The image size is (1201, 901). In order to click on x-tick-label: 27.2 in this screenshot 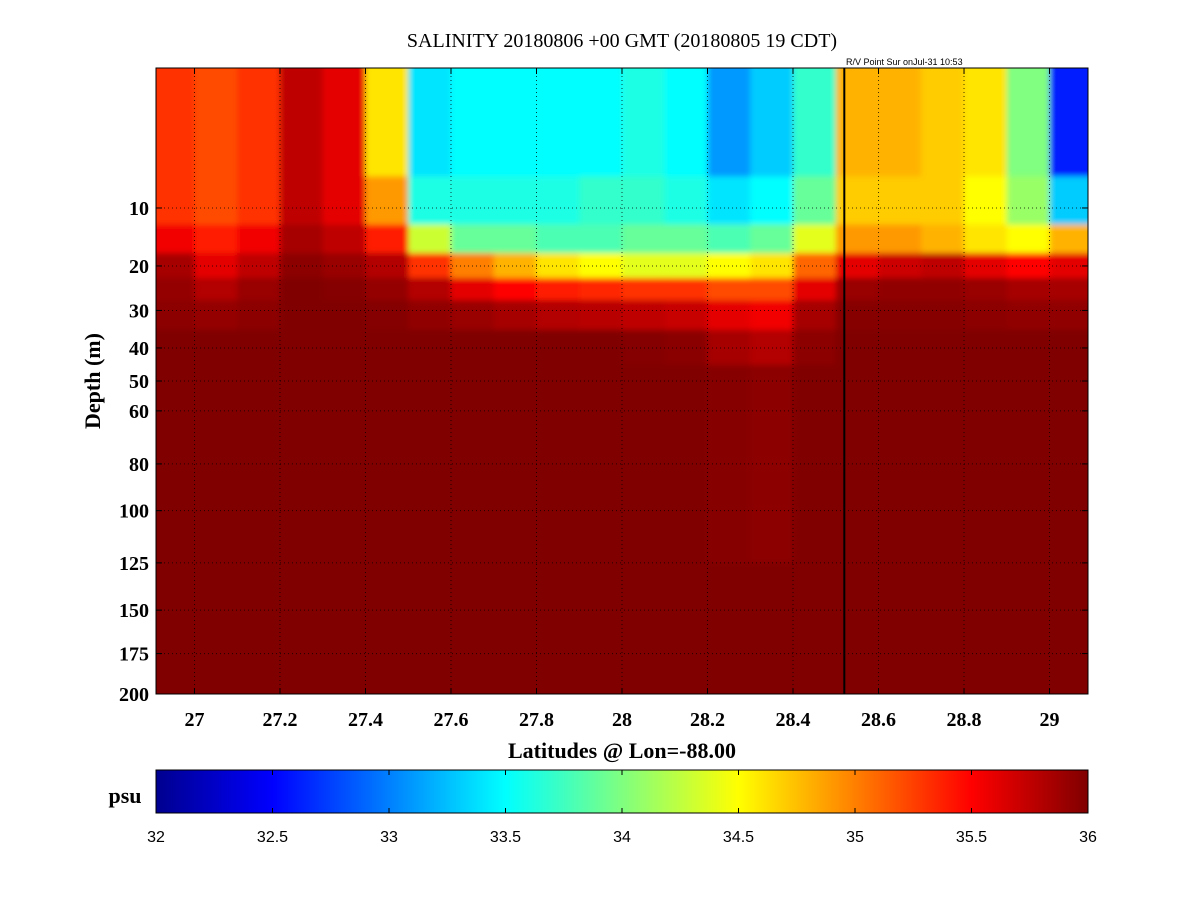, I will do `click(279, 720)`.